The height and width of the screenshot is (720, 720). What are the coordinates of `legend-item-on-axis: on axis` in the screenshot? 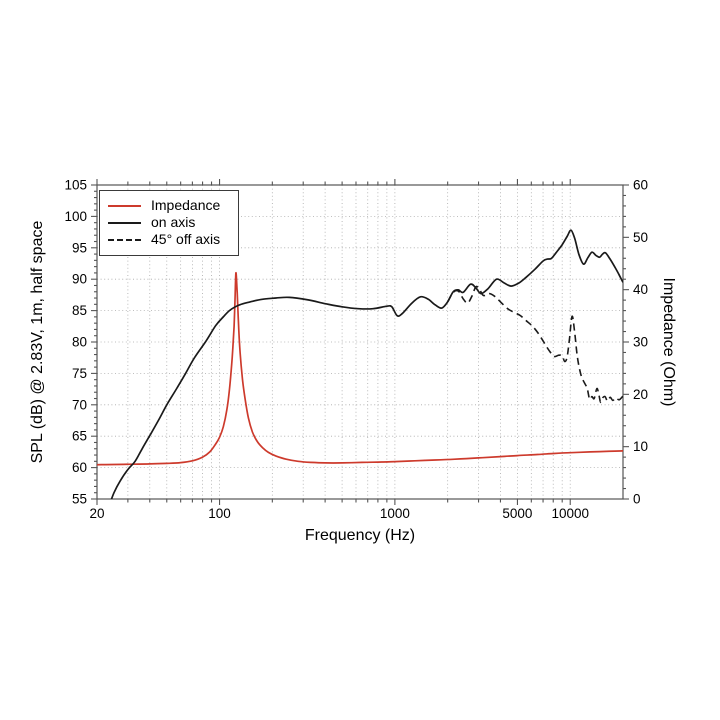 It's located at (169, 222).